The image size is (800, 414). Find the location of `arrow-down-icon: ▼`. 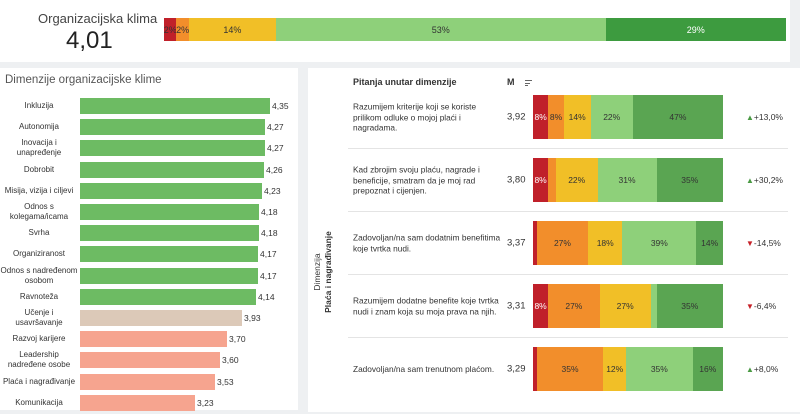

arrow-down-icon: ▼ is located at coordinates (750, 306).